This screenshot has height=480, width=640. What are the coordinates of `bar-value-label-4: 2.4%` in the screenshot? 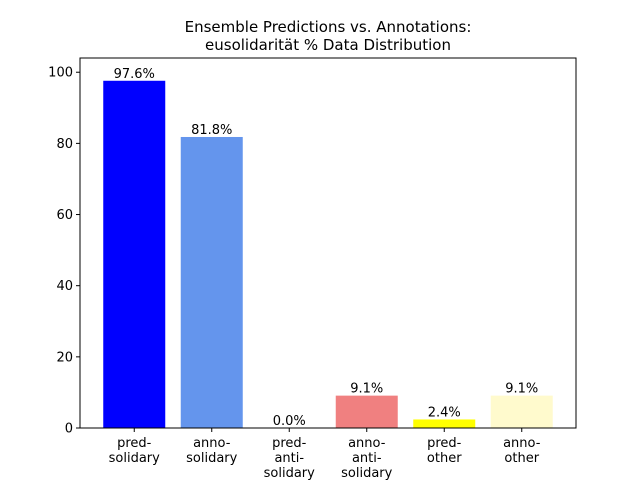 It's located at (444, 412).